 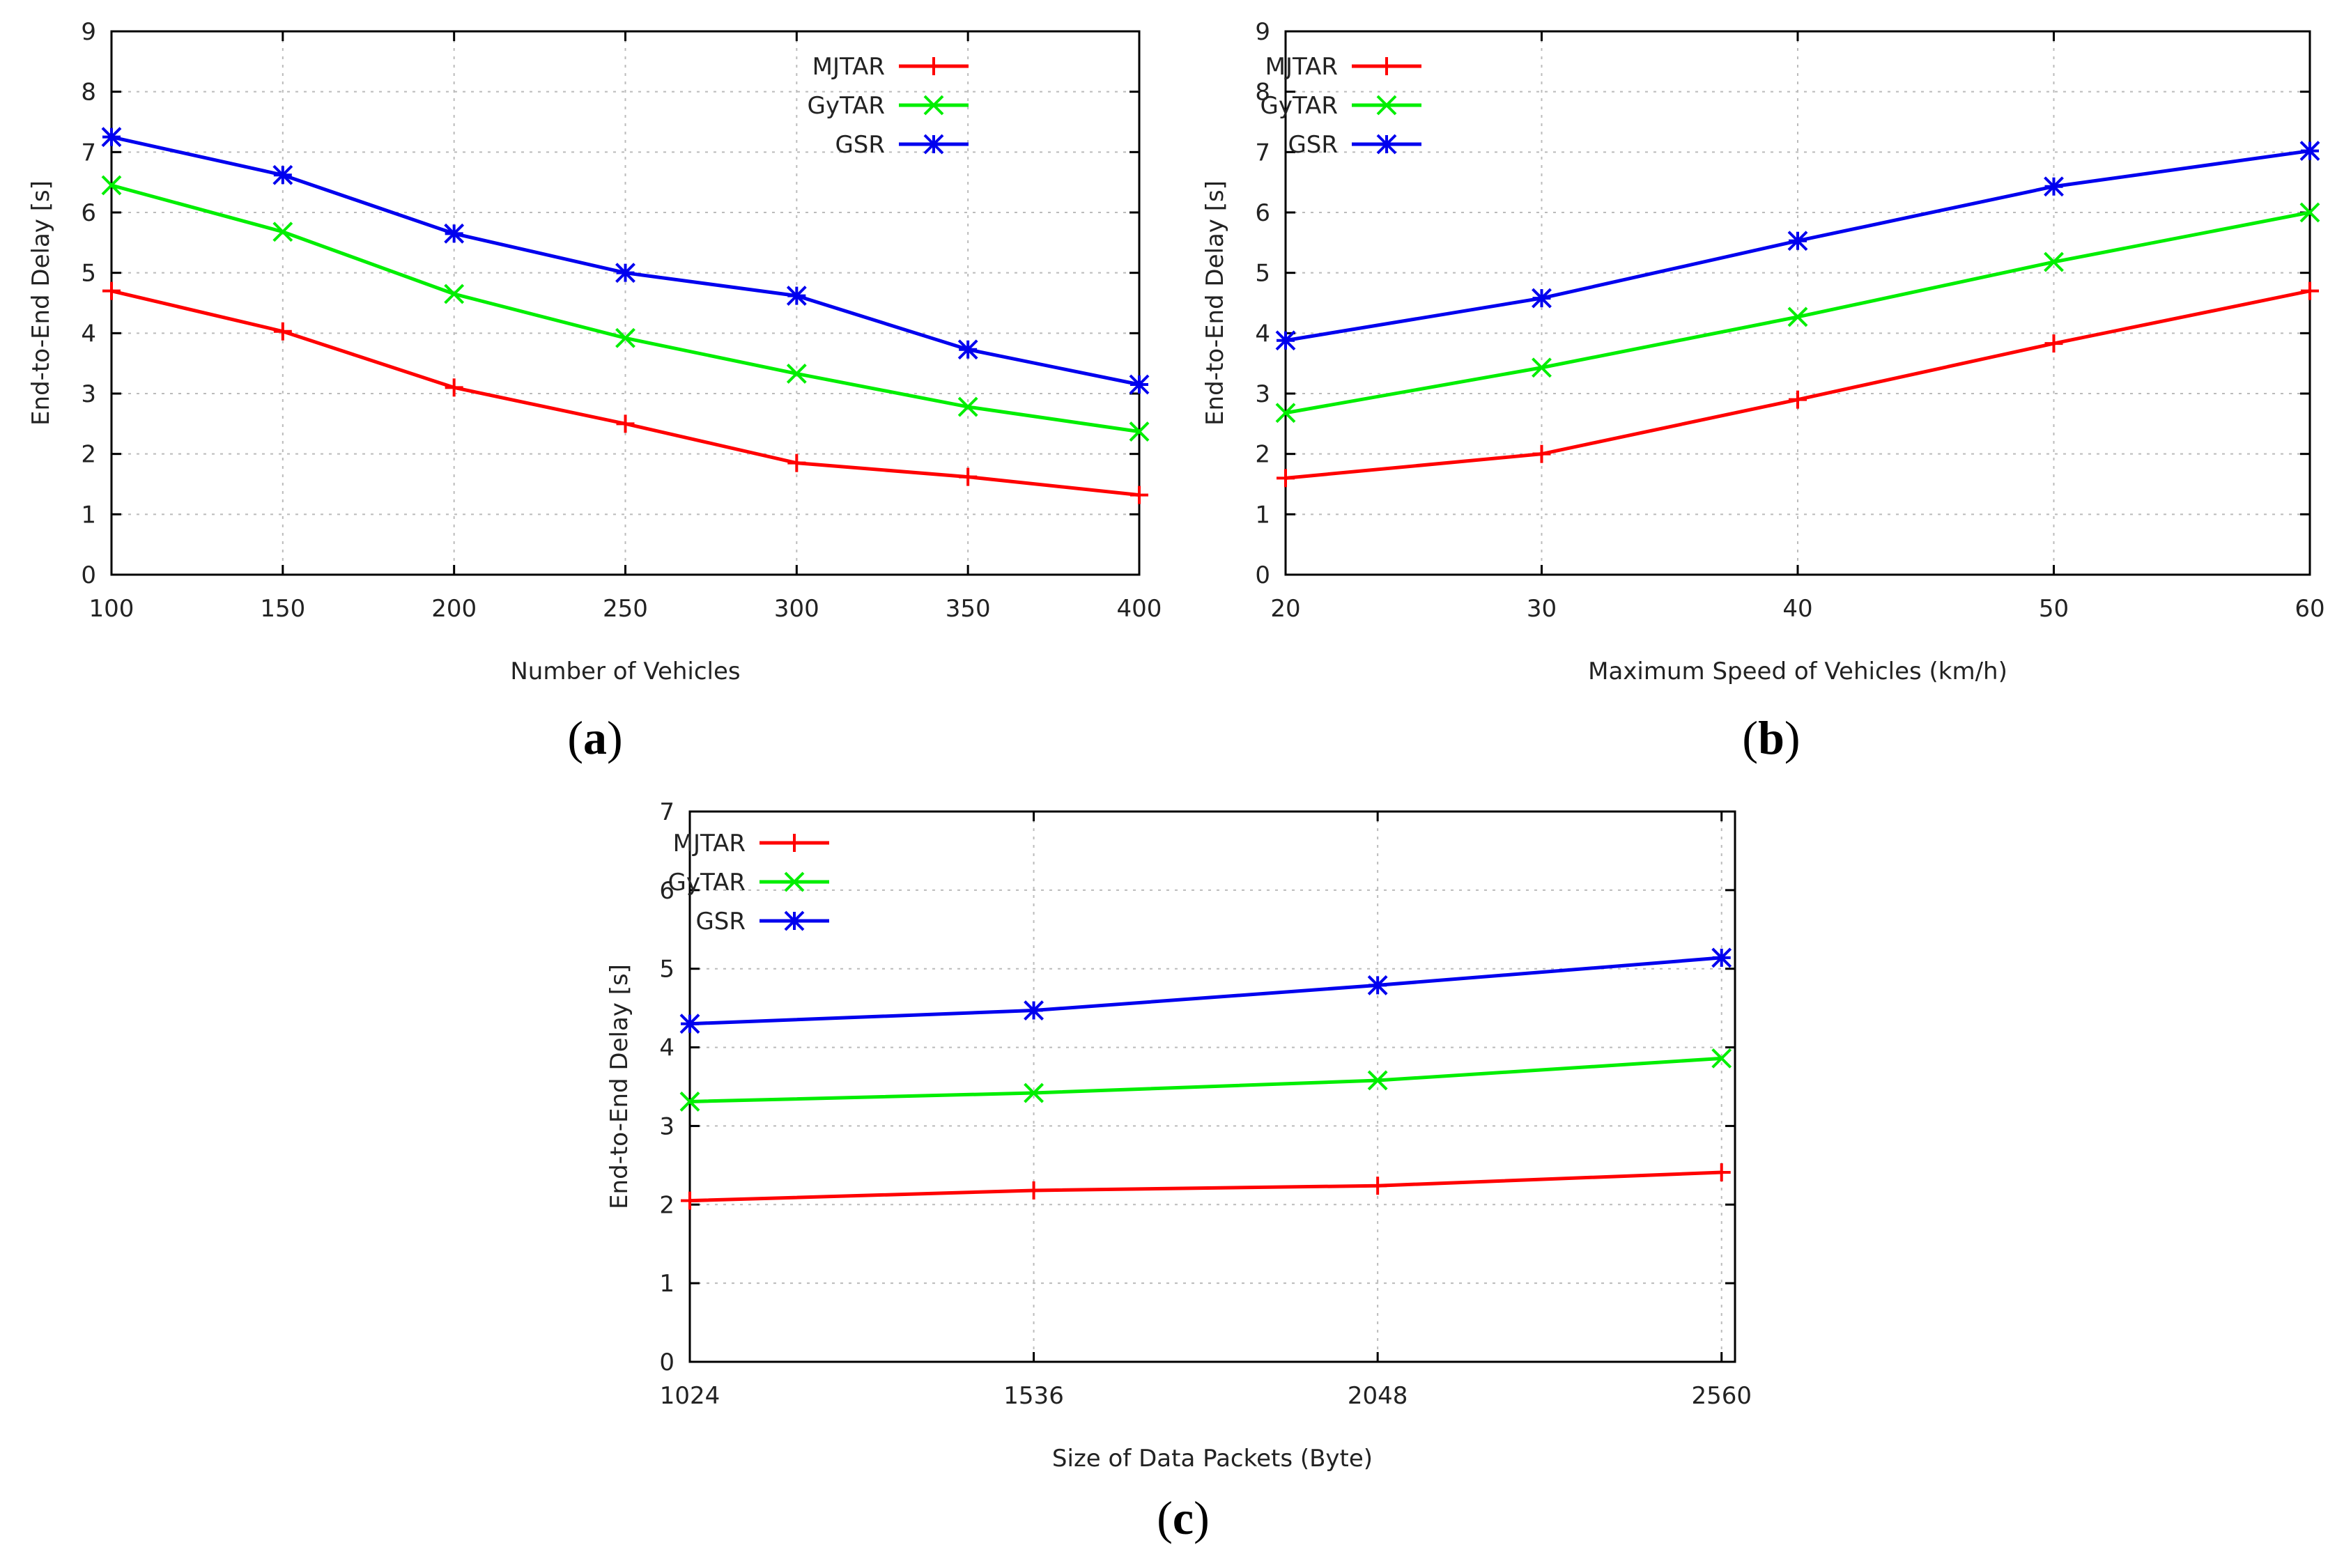 I want to click on x-tick-label: 300, so click(x=796, y=609).